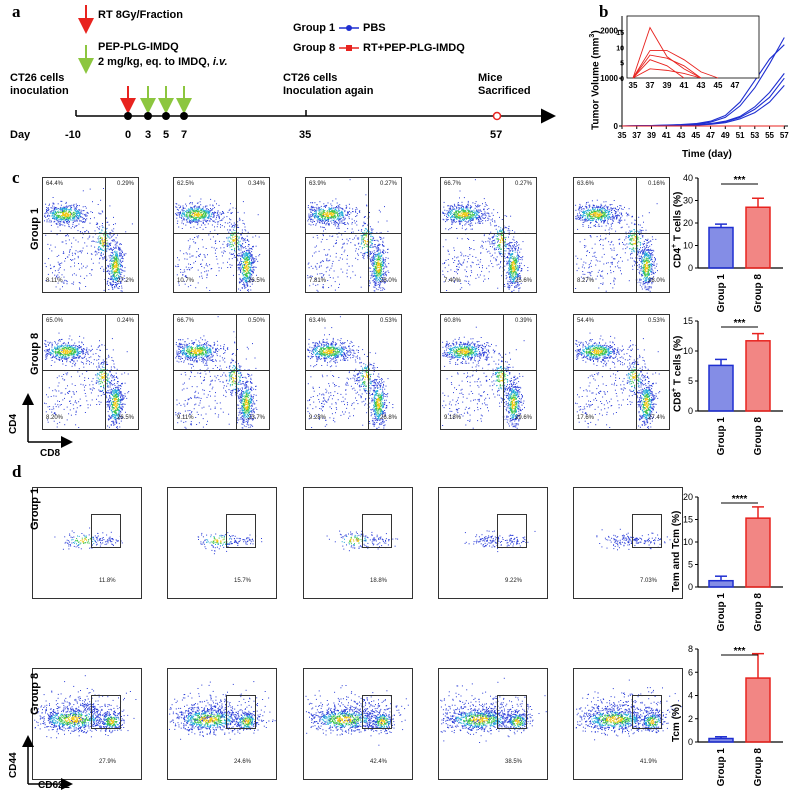 The image size is (798, 797). I want to click on flow-gate-pct: 42.4%, so click(379, 762).